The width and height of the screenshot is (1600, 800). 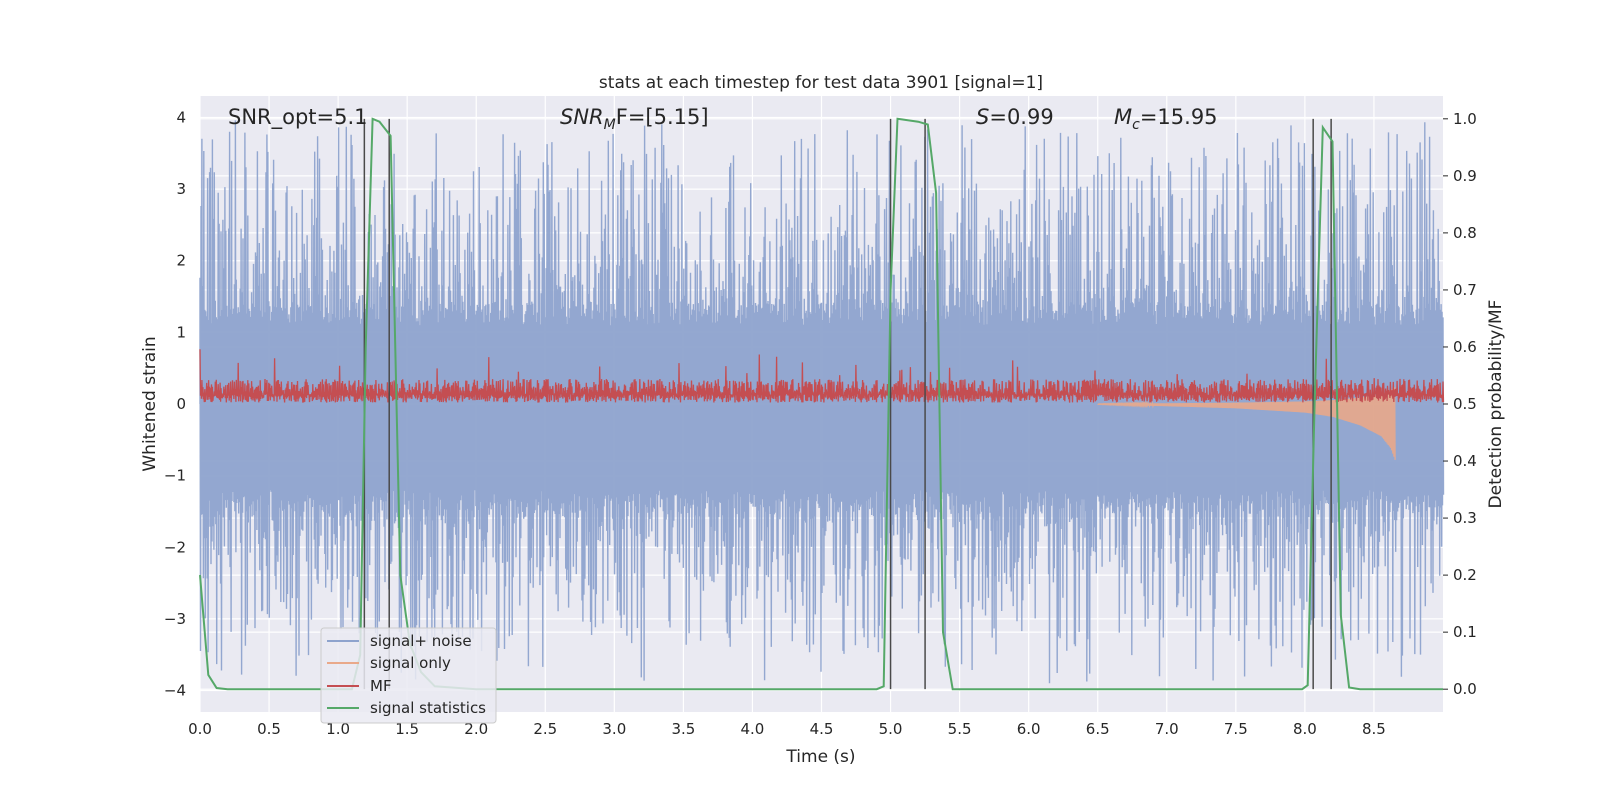 I want to click on x-tick-label-4: 2.0, so click(x=476, y=729).